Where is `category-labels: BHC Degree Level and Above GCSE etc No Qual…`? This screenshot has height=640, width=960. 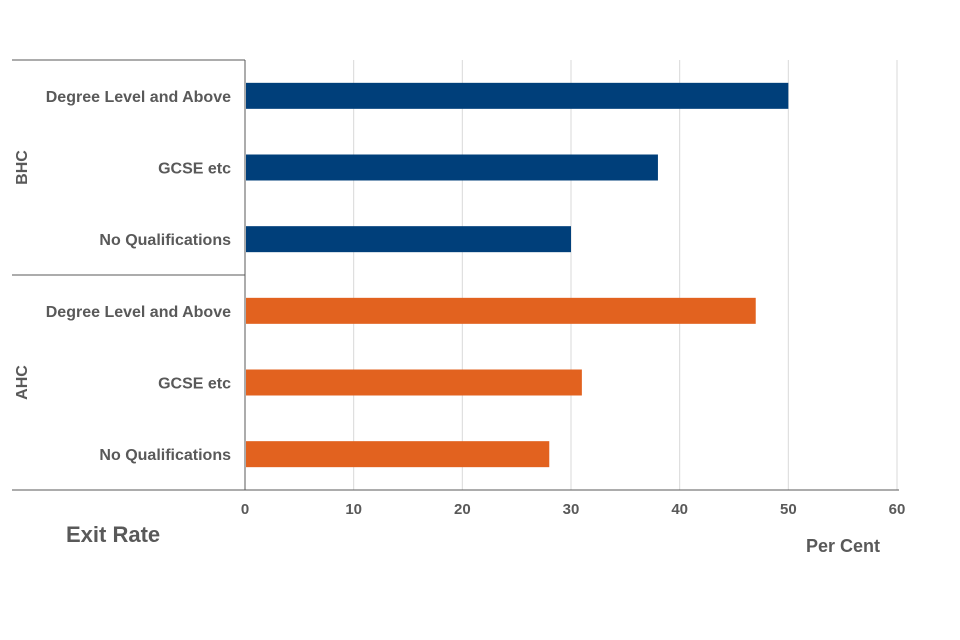 category-labels: BHC Degree Level and Above GCSE etc No Qual… is located at coordinates (122, 276).